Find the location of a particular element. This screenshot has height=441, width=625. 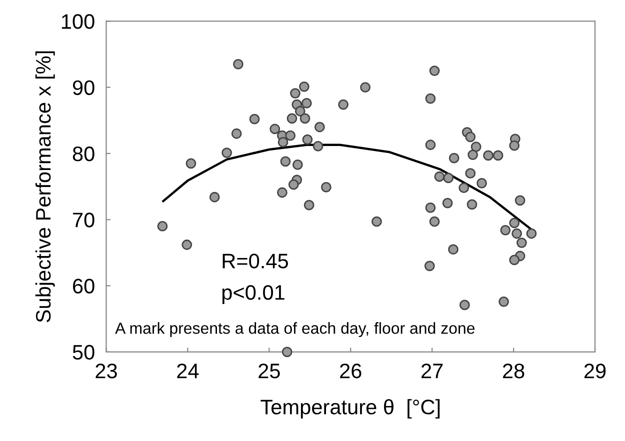

y-tick-label: 70 is located at coordinates (83, 220).